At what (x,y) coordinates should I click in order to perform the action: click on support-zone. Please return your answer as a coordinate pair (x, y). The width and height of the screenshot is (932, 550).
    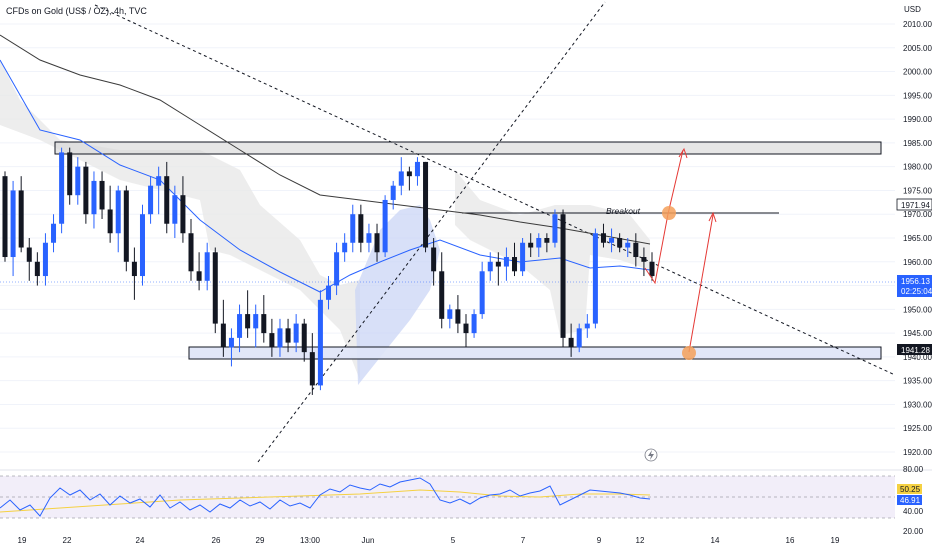
    Looking at the image, I should click on (535, 353).